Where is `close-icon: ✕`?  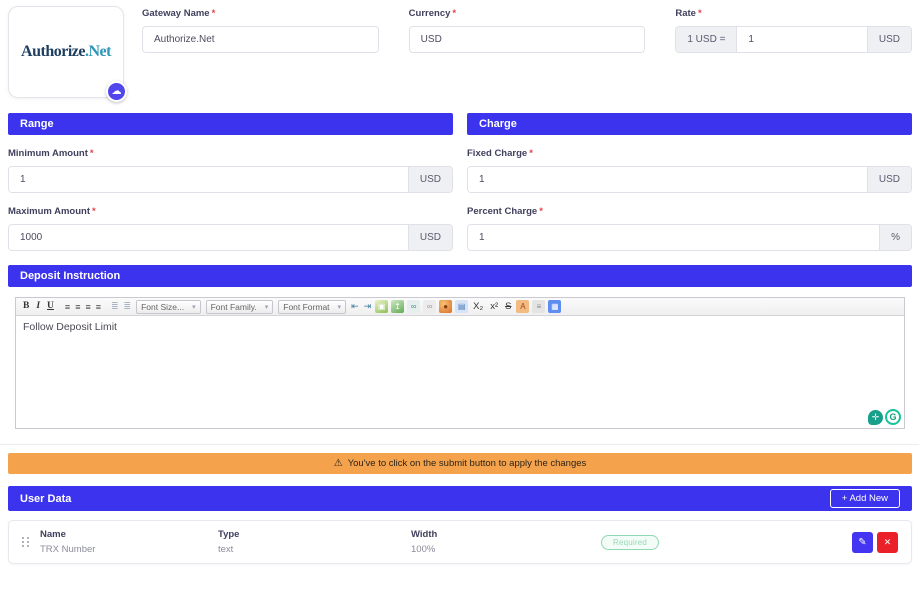 close-icon: ✕ is located at coordinates (887, 541).